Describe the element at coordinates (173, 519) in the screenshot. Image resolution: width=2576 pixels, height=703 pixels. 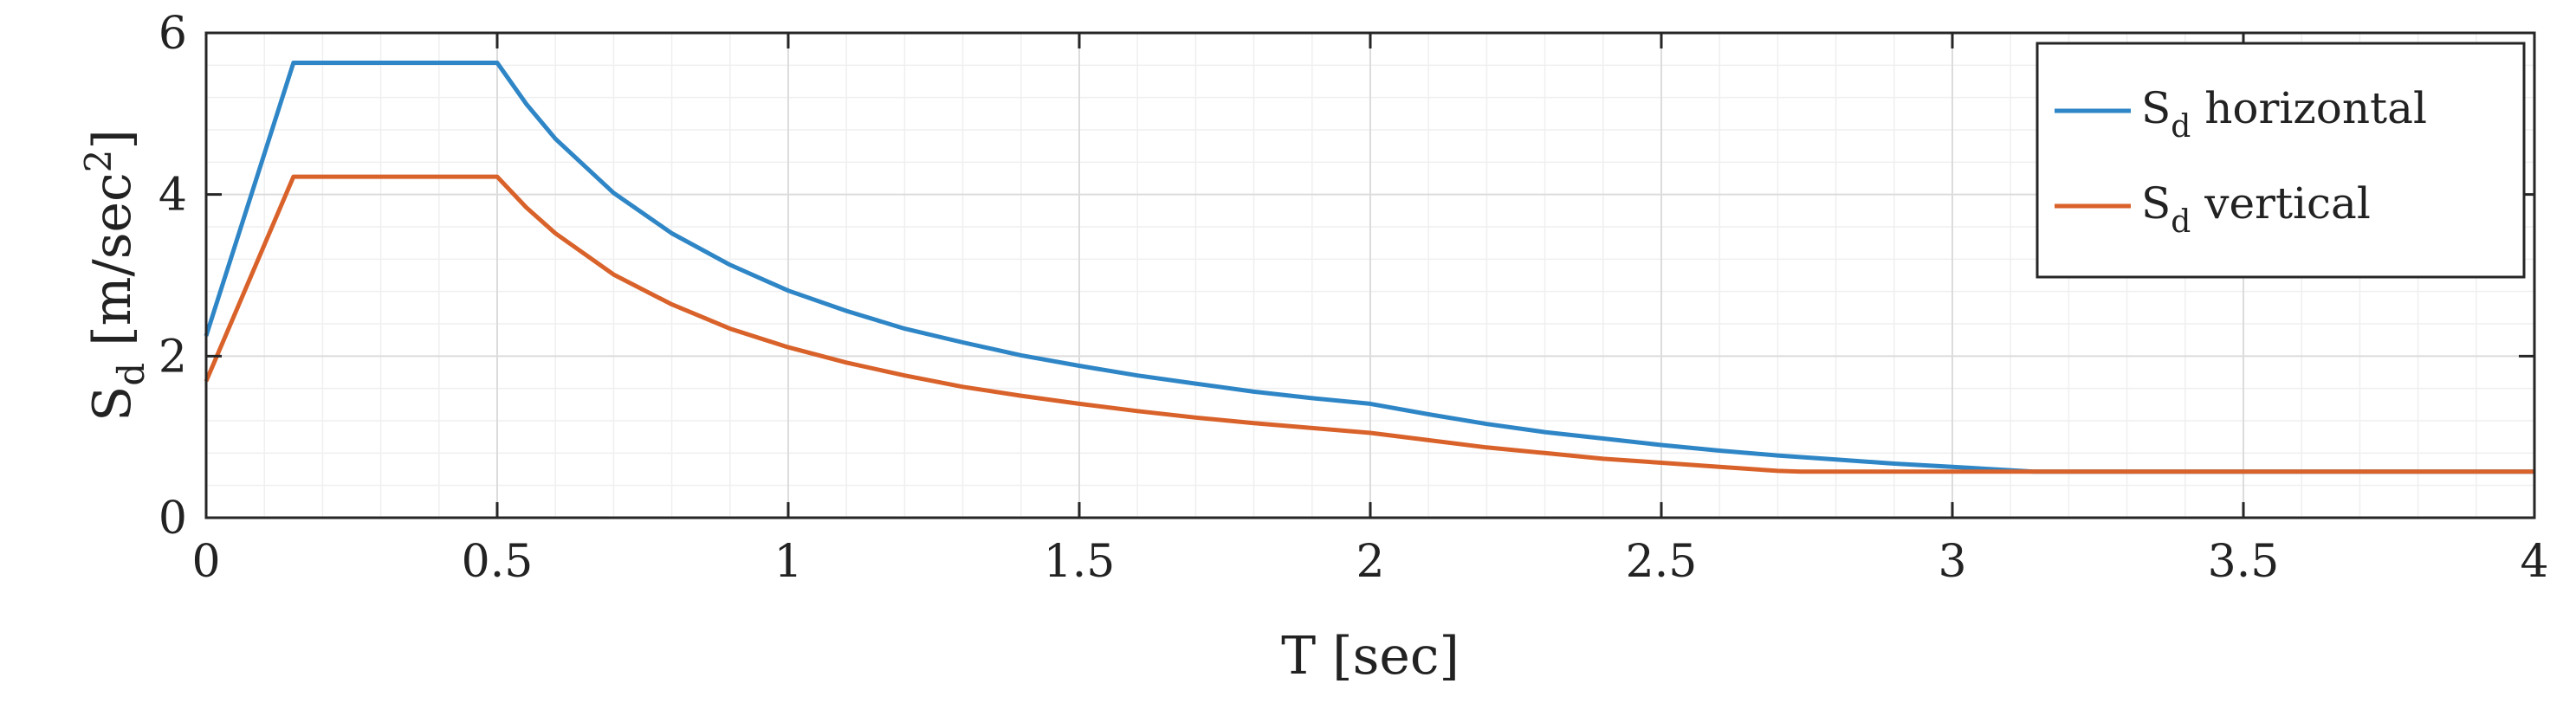
I see `y-tick-label: 0` at that location.